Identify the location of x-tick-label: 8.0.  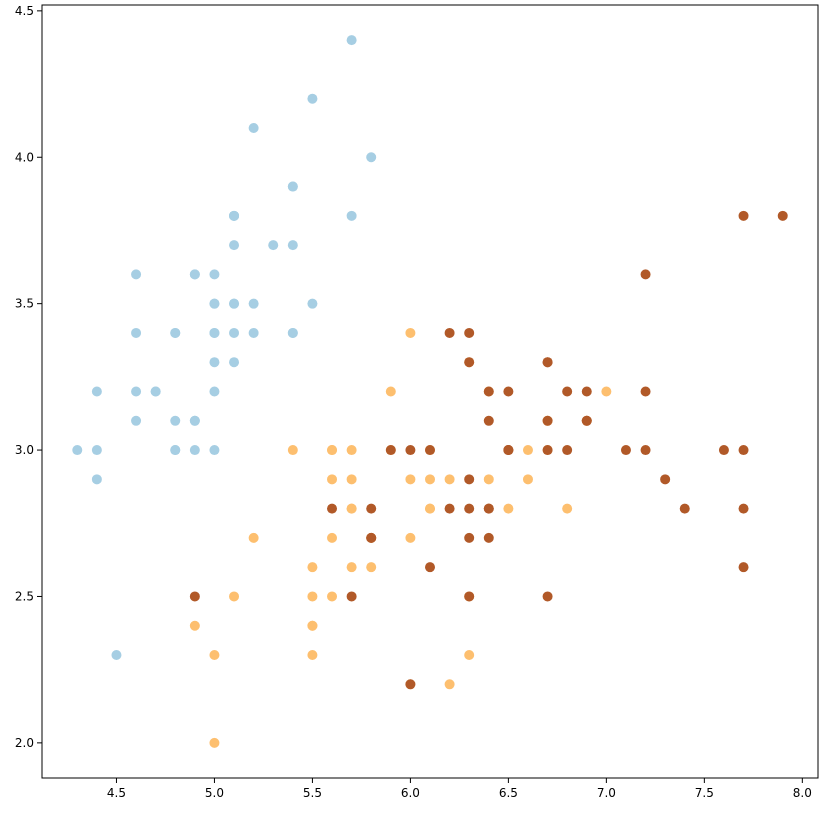
(802, 793).